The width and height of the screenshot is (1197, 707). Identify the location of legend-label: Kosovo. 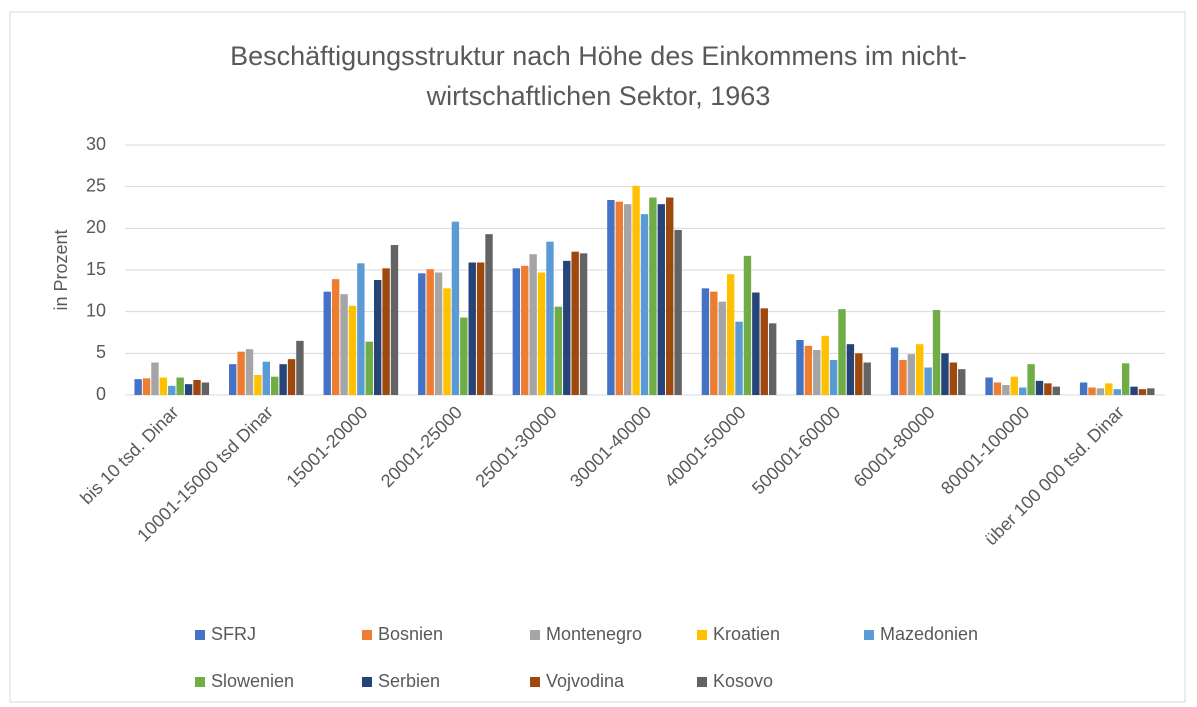
(743, 681).